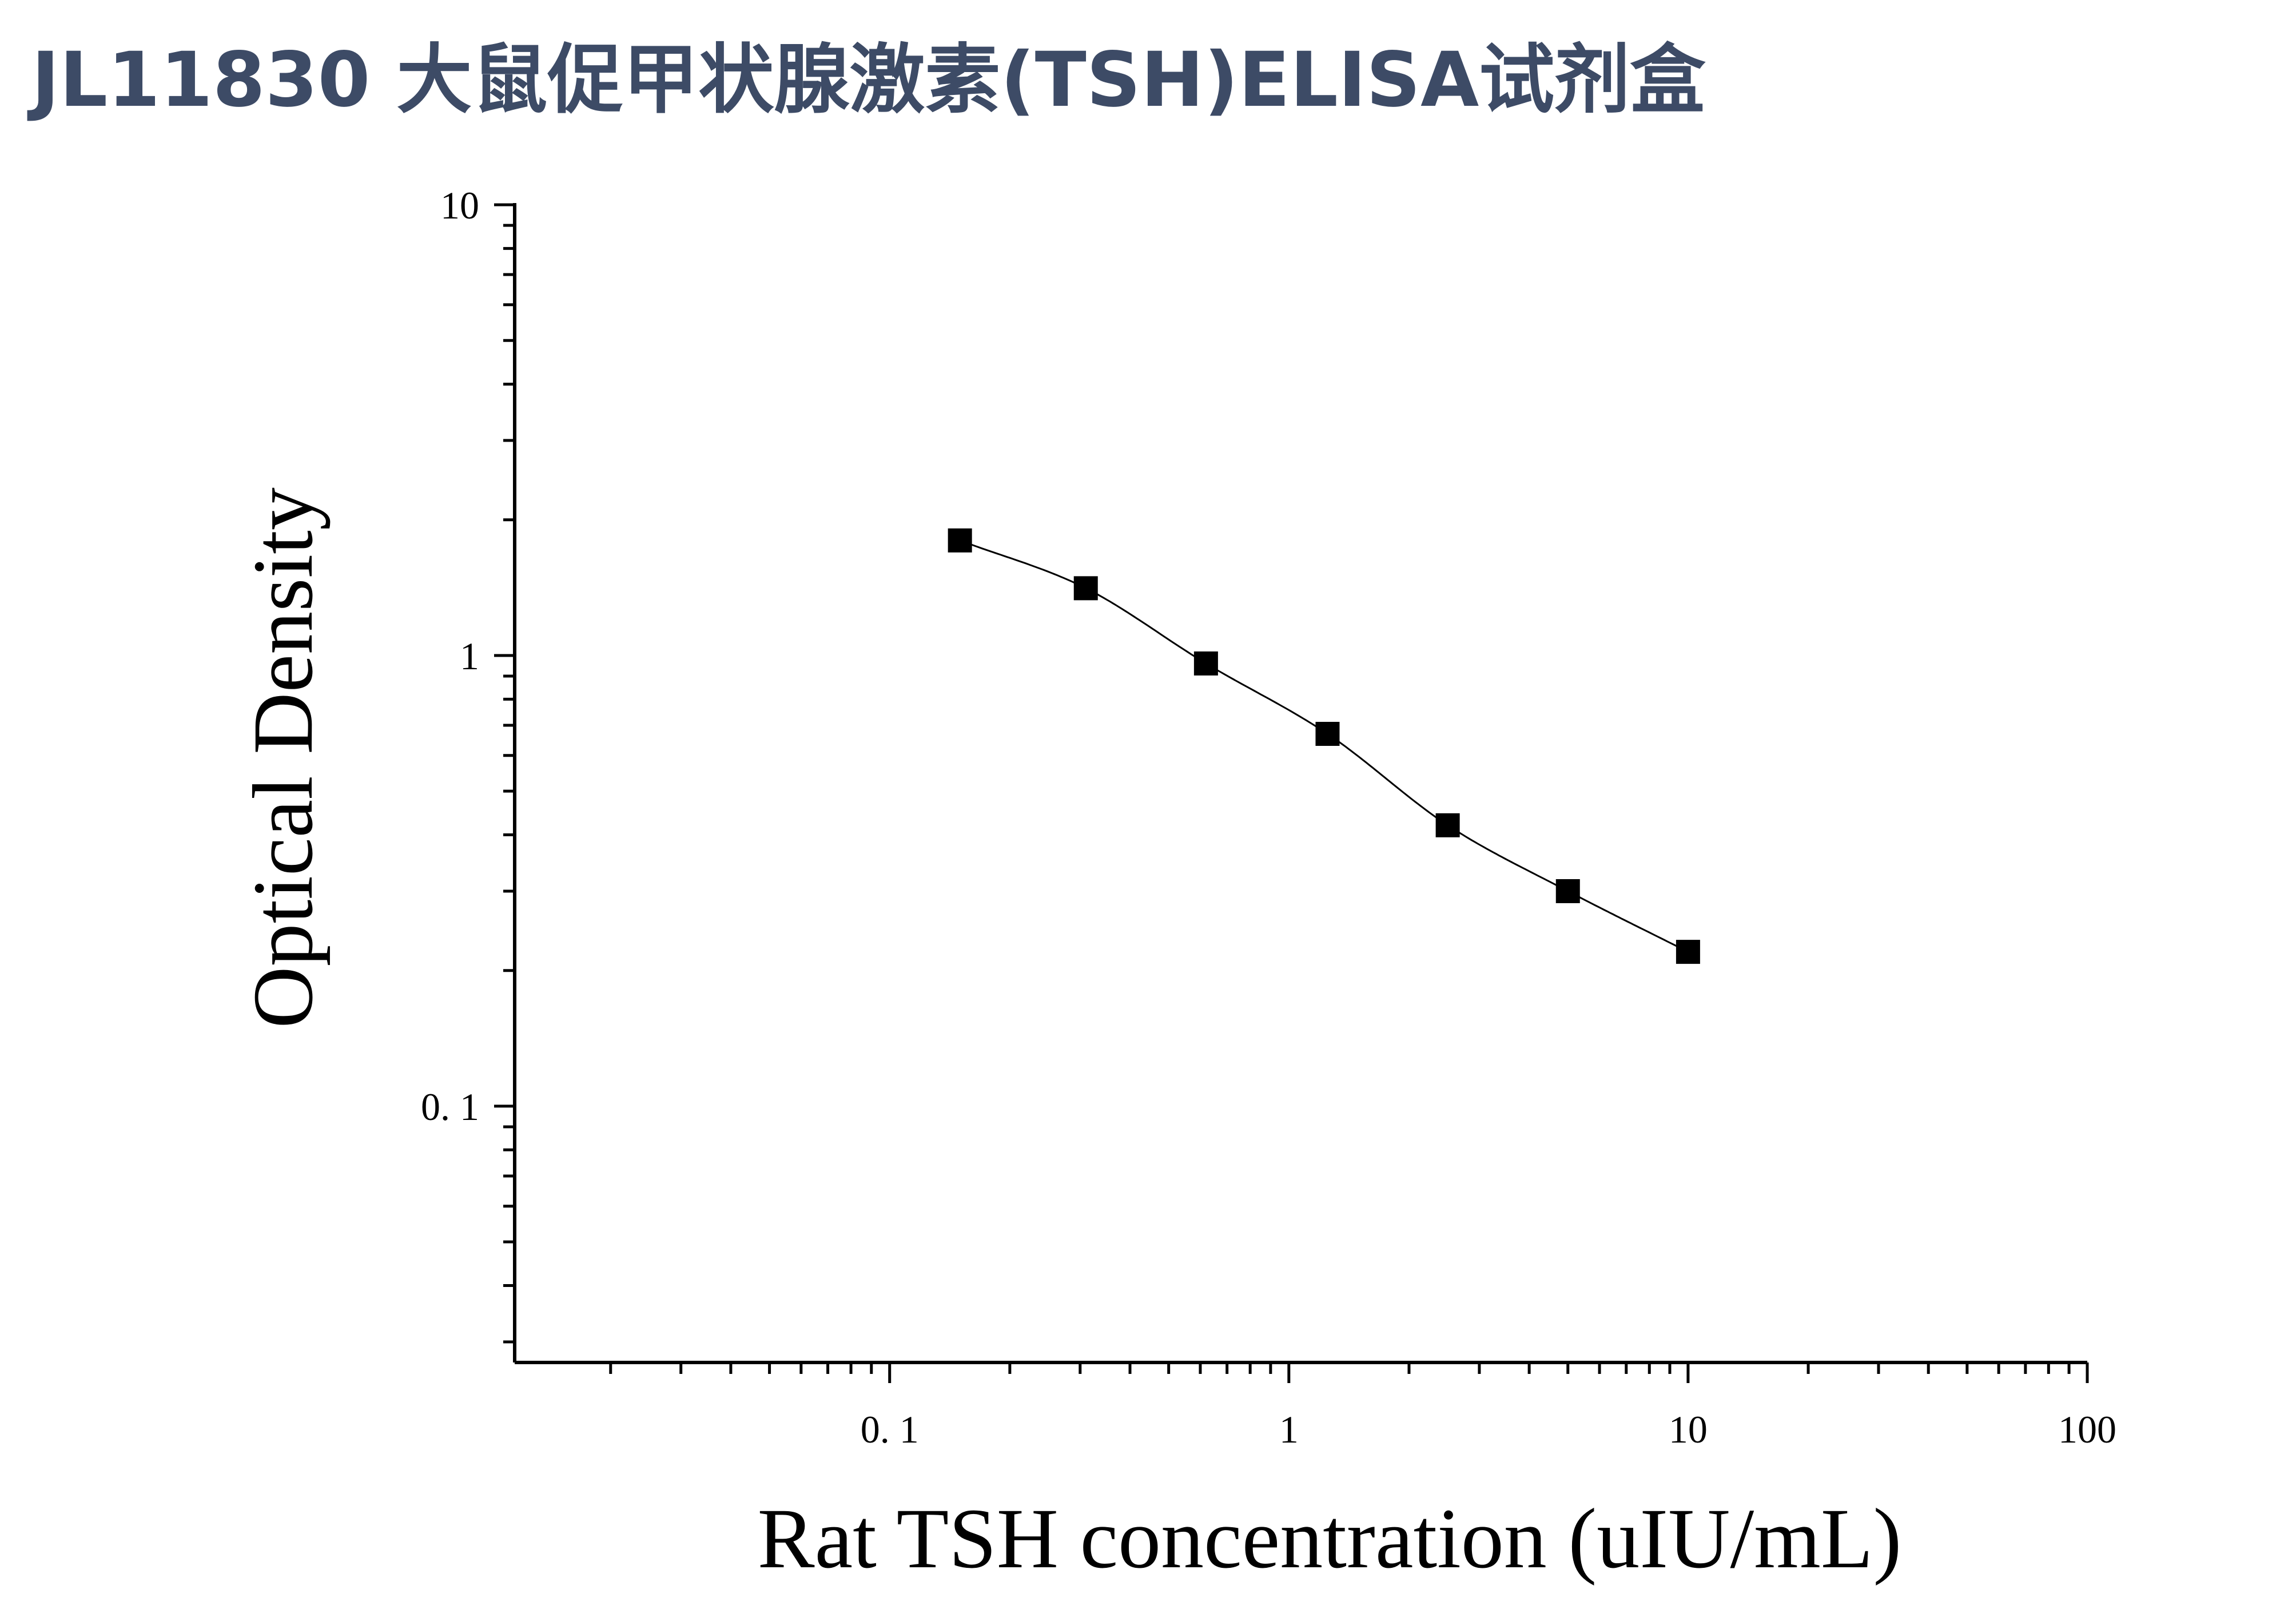  I want to click on y-axis-title: Optical Density, so click(283, 757).